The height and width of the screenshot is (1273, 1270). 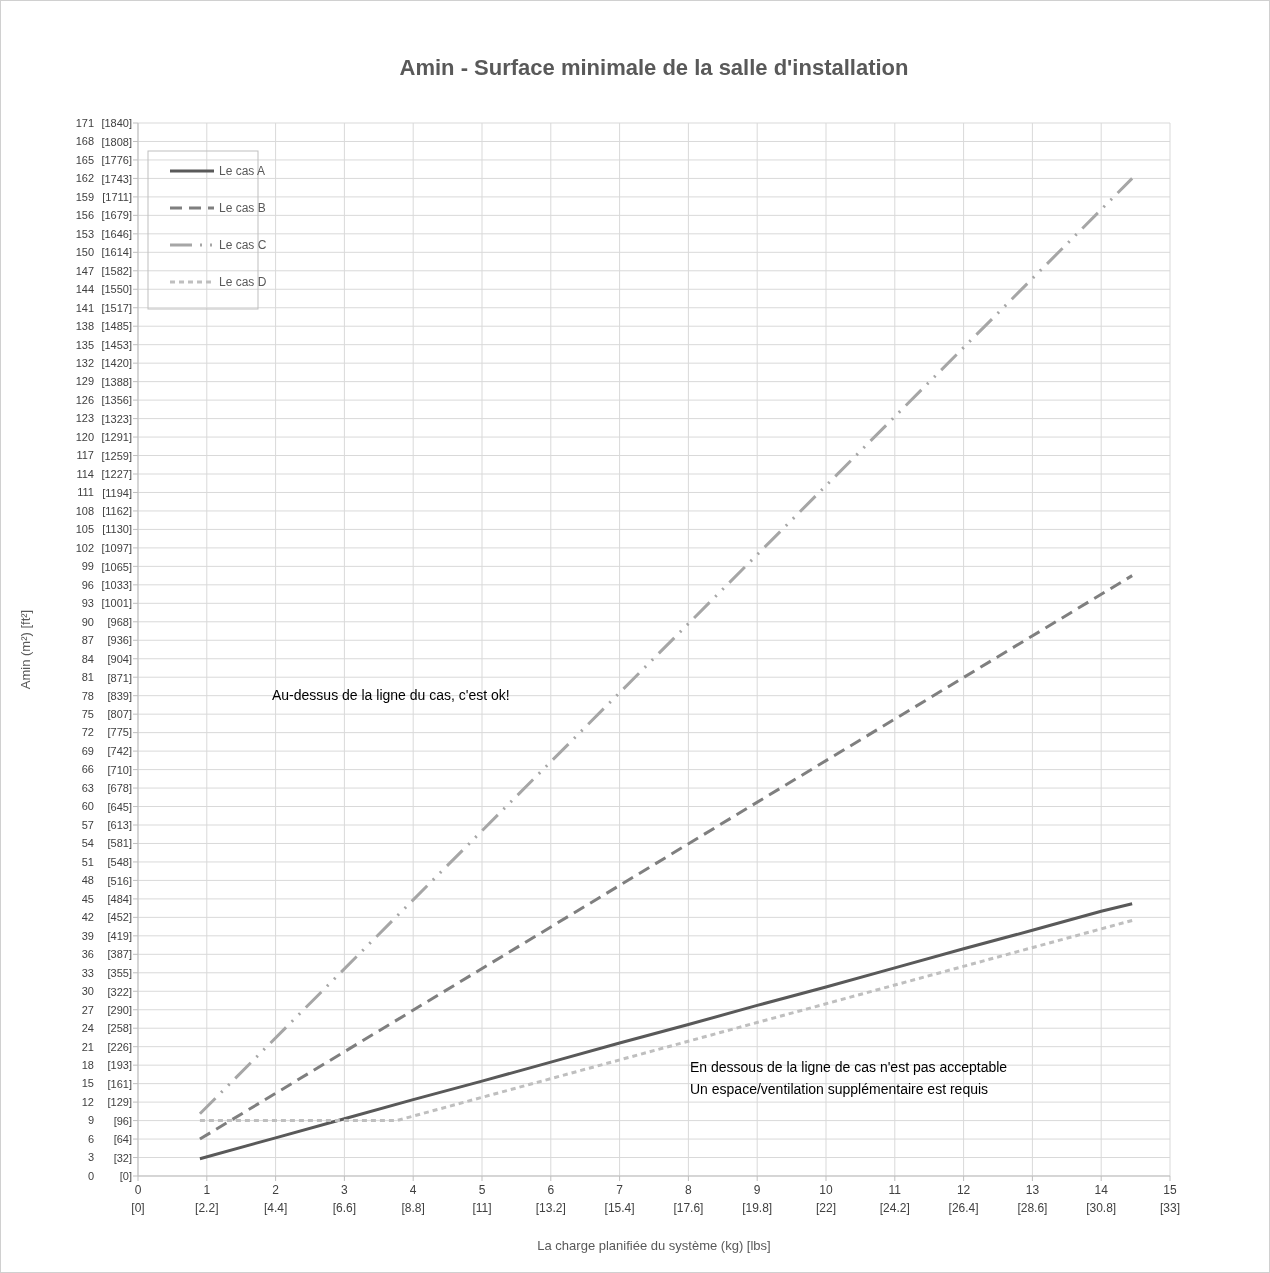 What do you see at coordinates (619, 1208) in the screenshot?
I see `x2-tick-label: [15.4]` at bounding box center [619, 1208].